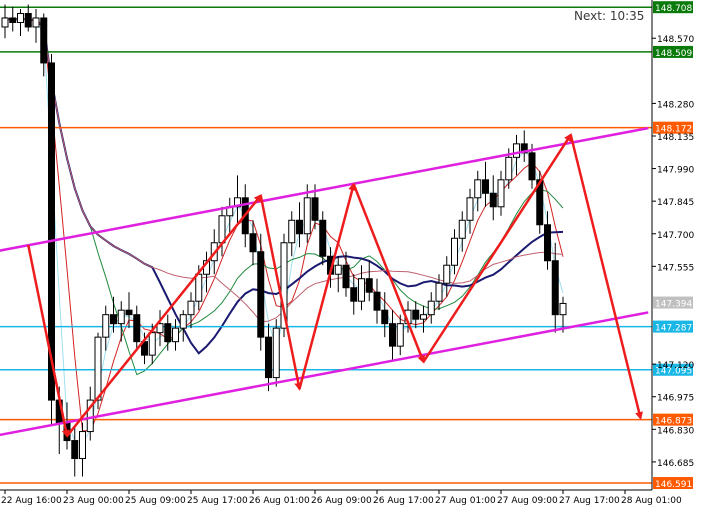 The width and height of the screenshot is (703, 512). What do you see at coordinates (675, 40) in the screenshot?
I see `price-tick-label: 148.570` at bounding box center [675, 40].